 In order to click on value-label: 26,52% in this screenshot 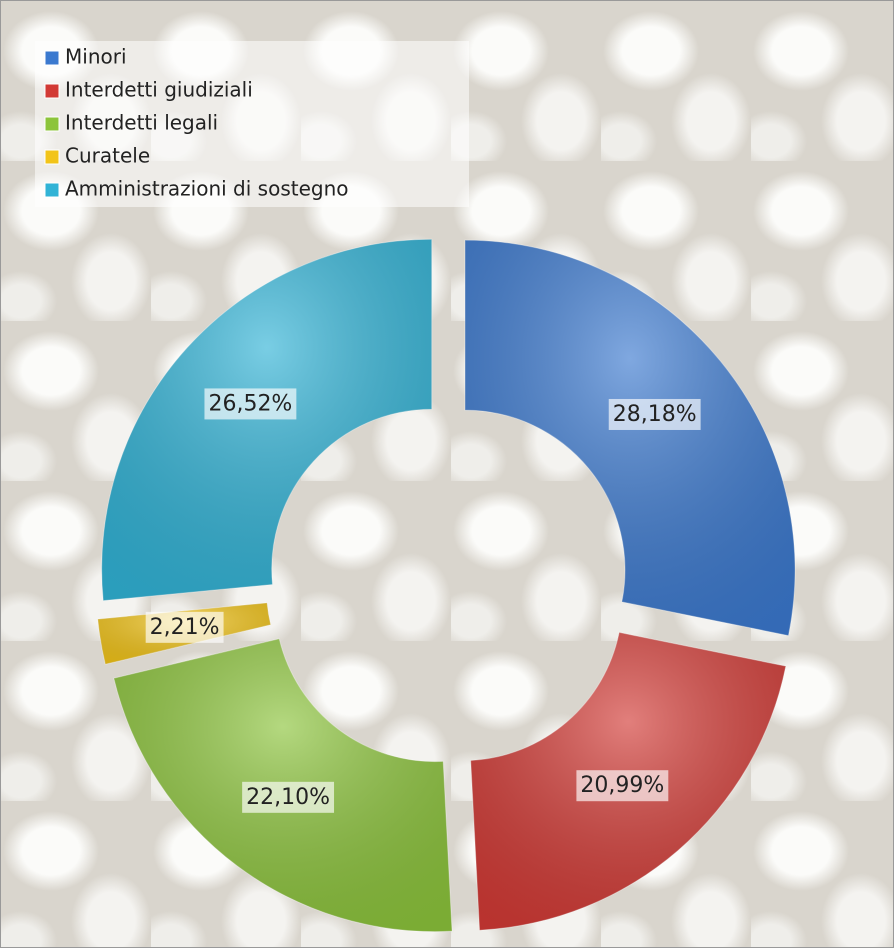, I will do `click(250, 403)`.